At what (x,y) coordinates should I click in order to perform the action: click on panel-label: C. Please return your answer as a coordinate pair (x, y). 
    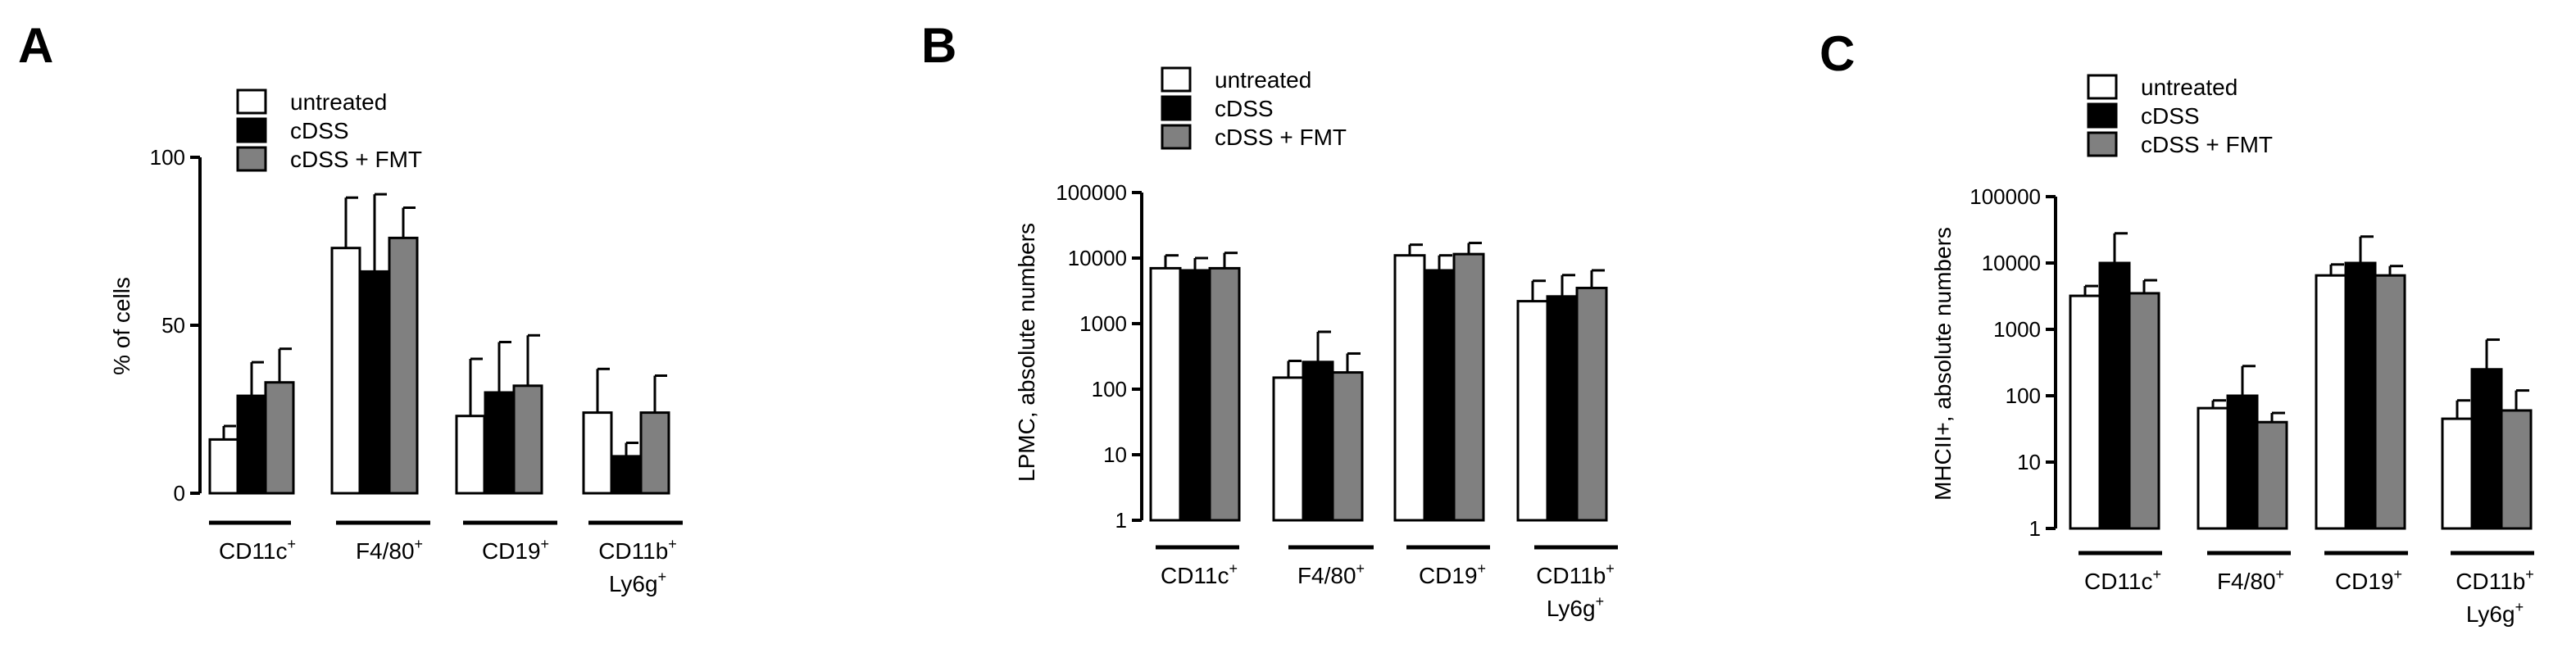
    Looking at the image, I should click on (1837, 53).